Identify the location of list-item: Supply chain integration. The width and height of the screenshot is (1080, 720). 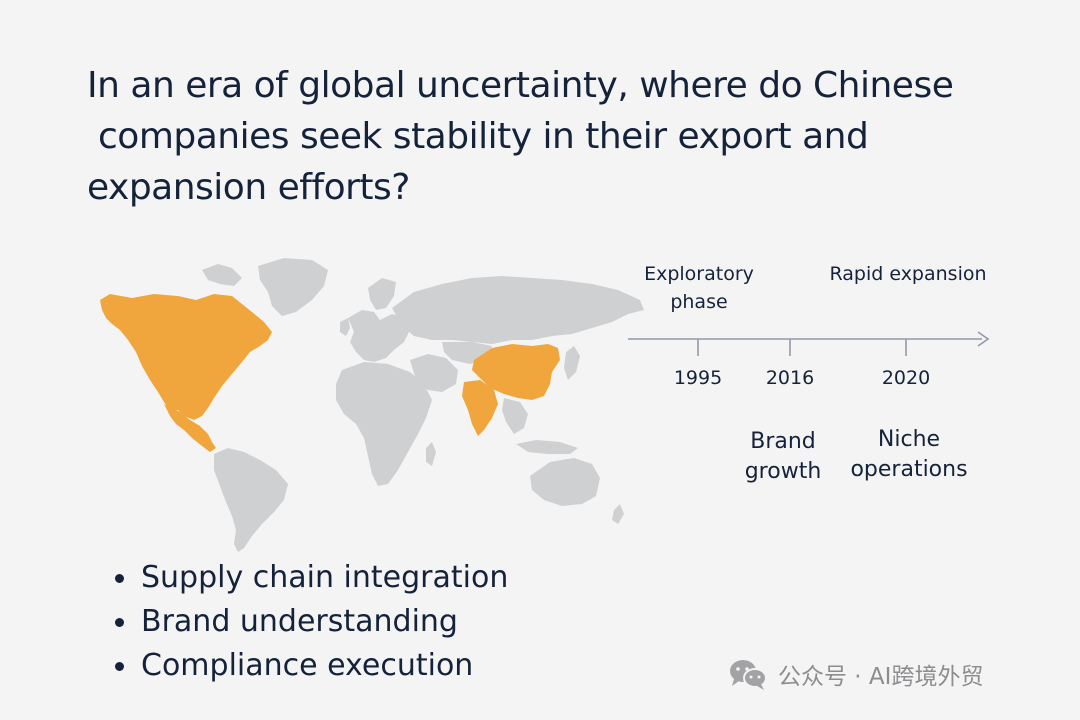
(311, 578).